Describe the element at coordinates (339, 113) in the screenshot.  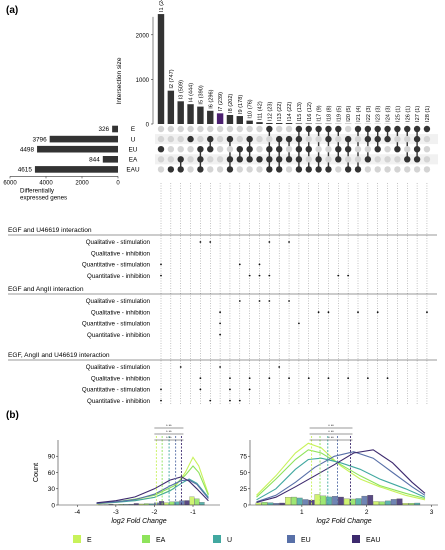
I see `intersection-bar-label: I19 (5)` at that location.